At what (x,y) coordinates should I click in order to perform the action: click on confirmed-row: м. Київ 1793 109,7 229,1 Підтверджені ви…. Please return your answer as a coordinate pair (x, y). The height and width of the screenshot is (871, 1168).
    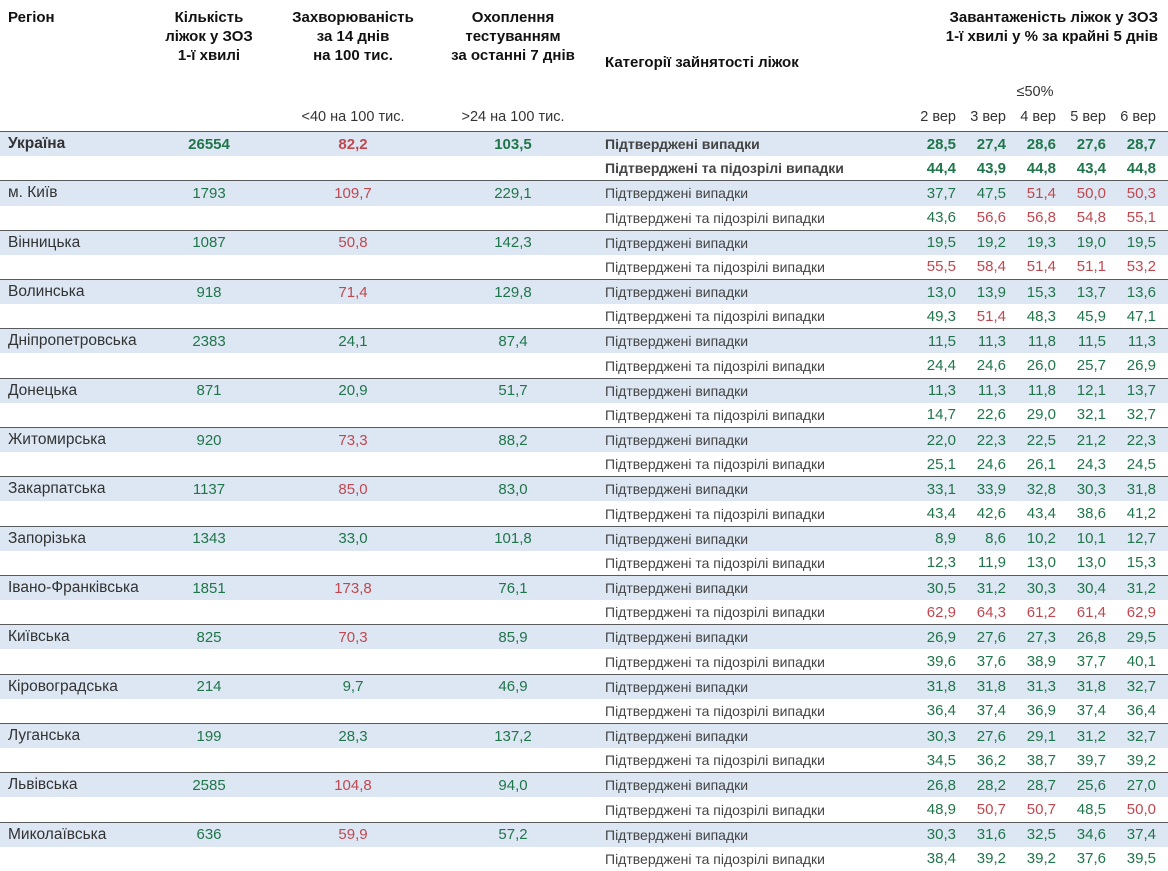
    Looking at the image, I should click on (584, 193).